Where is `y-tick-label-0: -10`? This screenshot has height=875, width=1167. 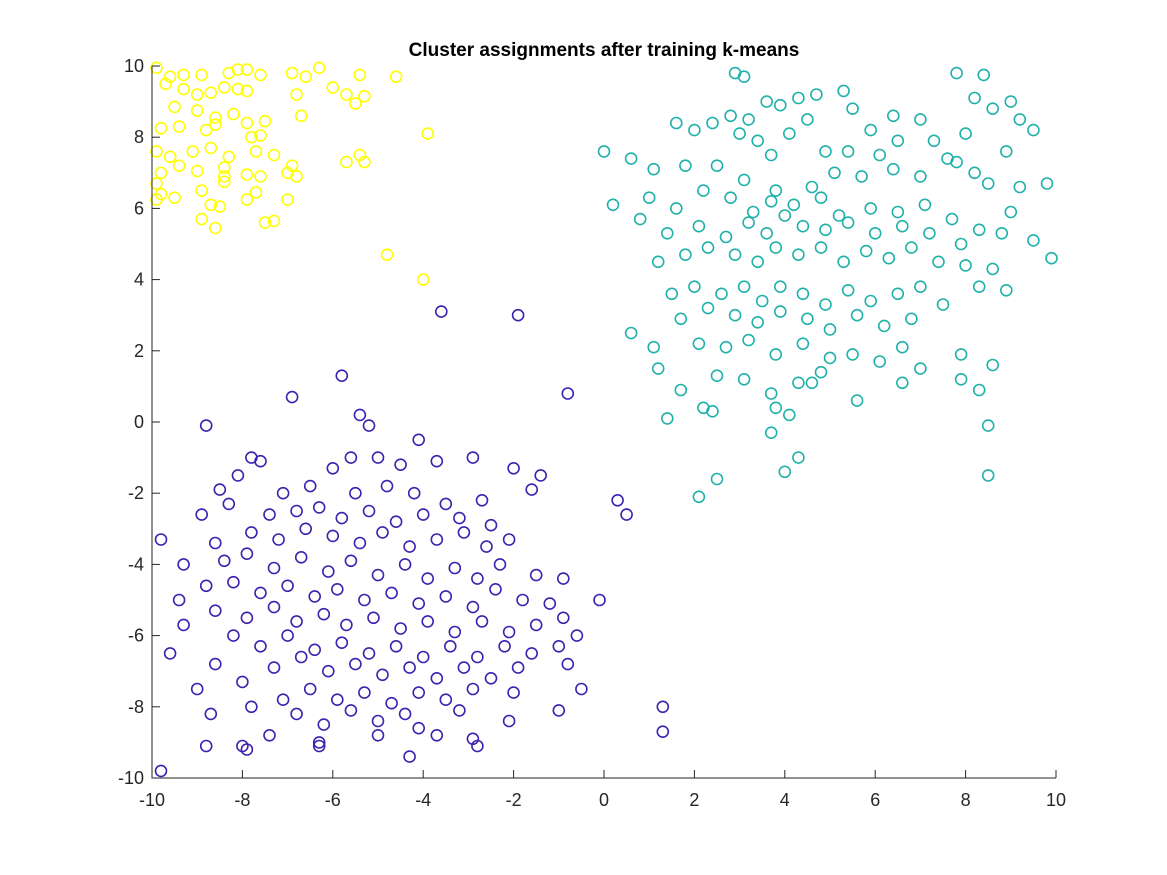 y-tick-label-0: -10 is located at coordinates (131, 778).